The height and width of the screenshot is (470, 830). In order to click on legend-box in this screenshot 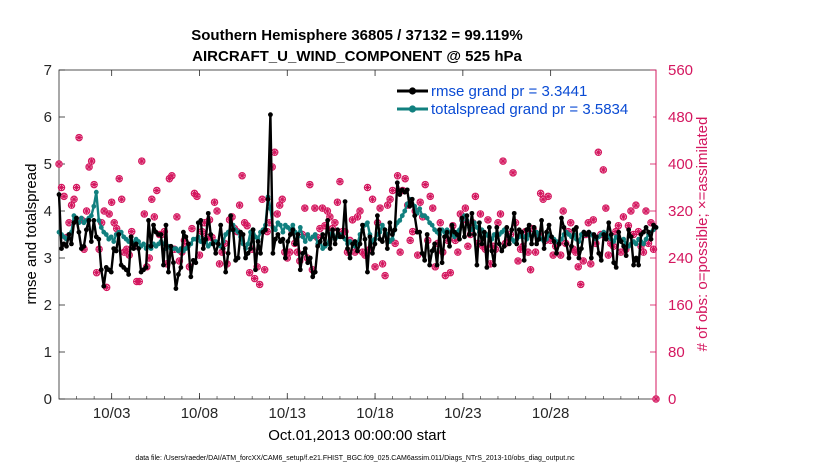, I will do `click(523, 99)`.